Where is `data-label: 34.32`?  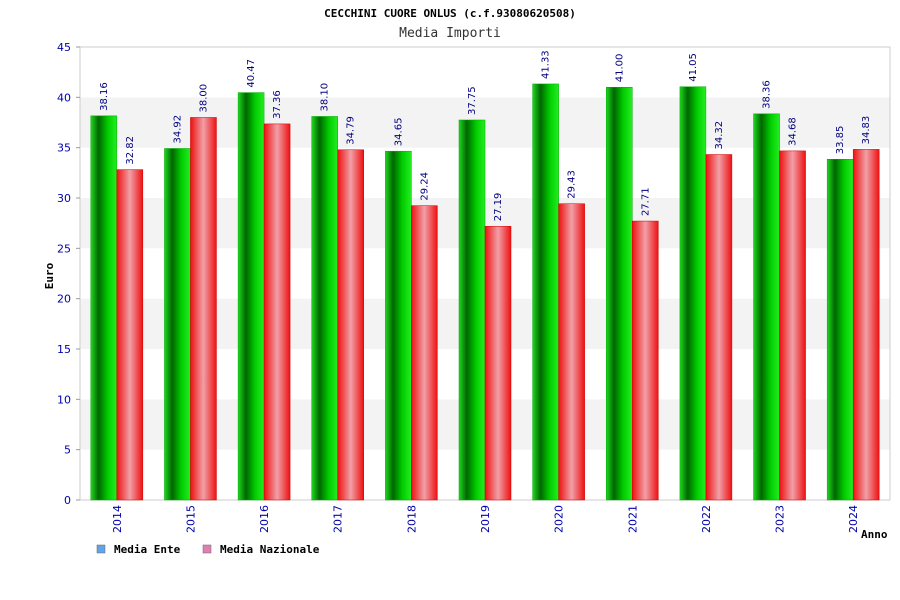 data-label: 34.32 is located at coordinates (719, 135).